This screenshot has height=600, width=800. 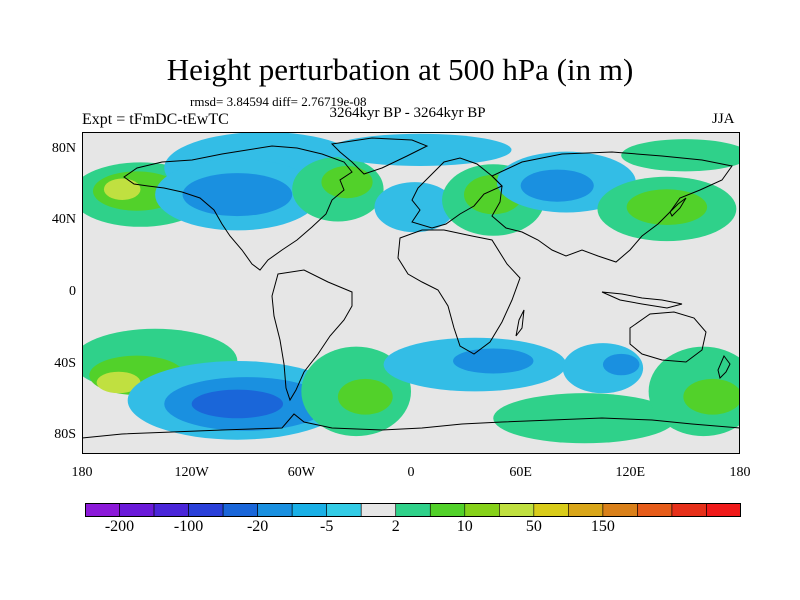 I want to click on colorbar, so click(x=413, y=510).